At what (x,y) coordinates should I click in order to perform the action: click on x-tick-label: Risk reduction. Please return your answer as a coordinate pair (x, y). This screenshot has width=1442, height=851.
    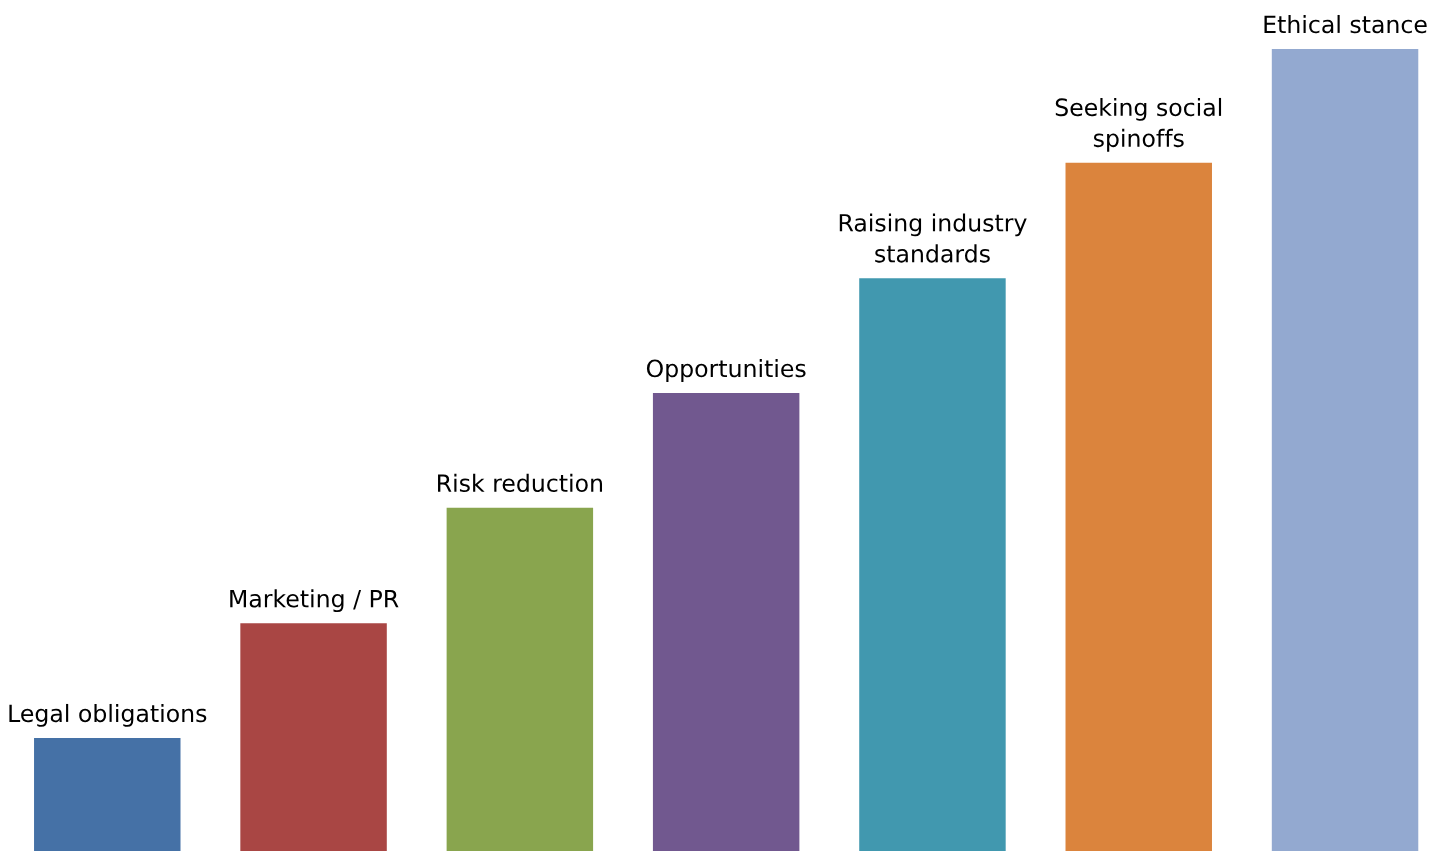
    Looking at the image, I should click on (520, 483).